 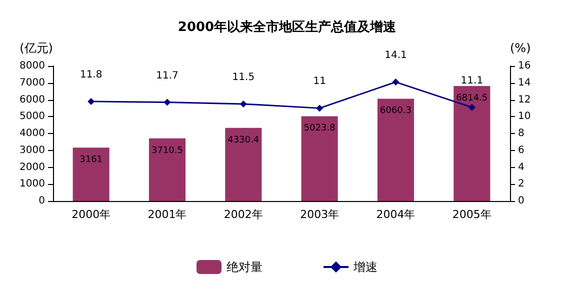 What do you see at coordinates (41, 201) in the screenshot?
I see `y-tick-label: 0` at bounding box center [41, 201].